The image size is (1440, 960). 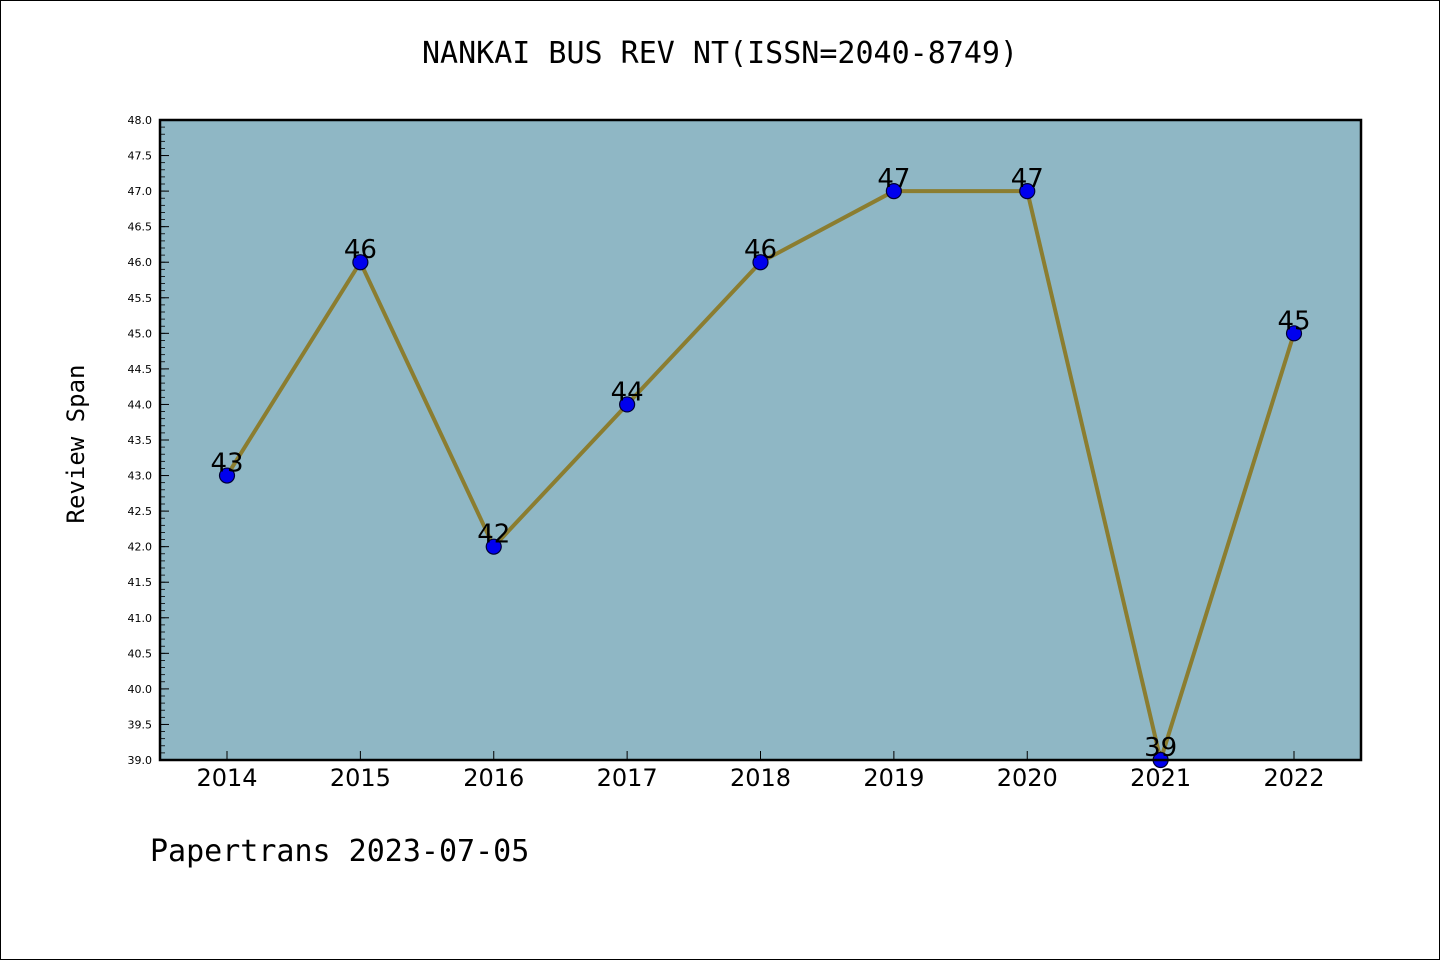 I want to click on data-label: 39, so click(x=1160, y=748).